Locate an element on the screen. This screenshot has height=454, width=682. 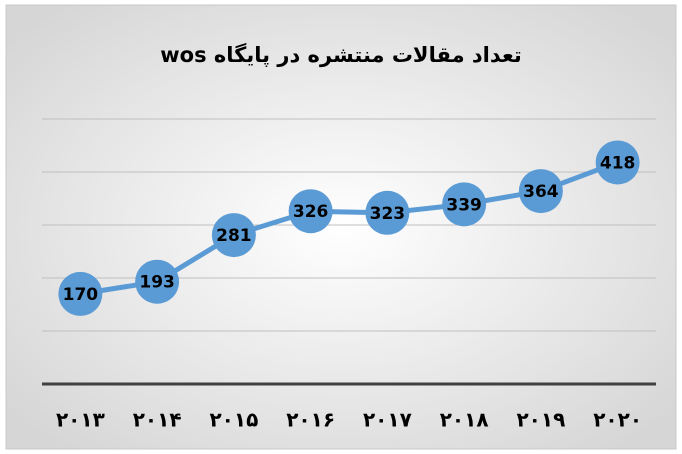
x-tick-label: ۲۰۱۳ is located at coordinates (80, 420).